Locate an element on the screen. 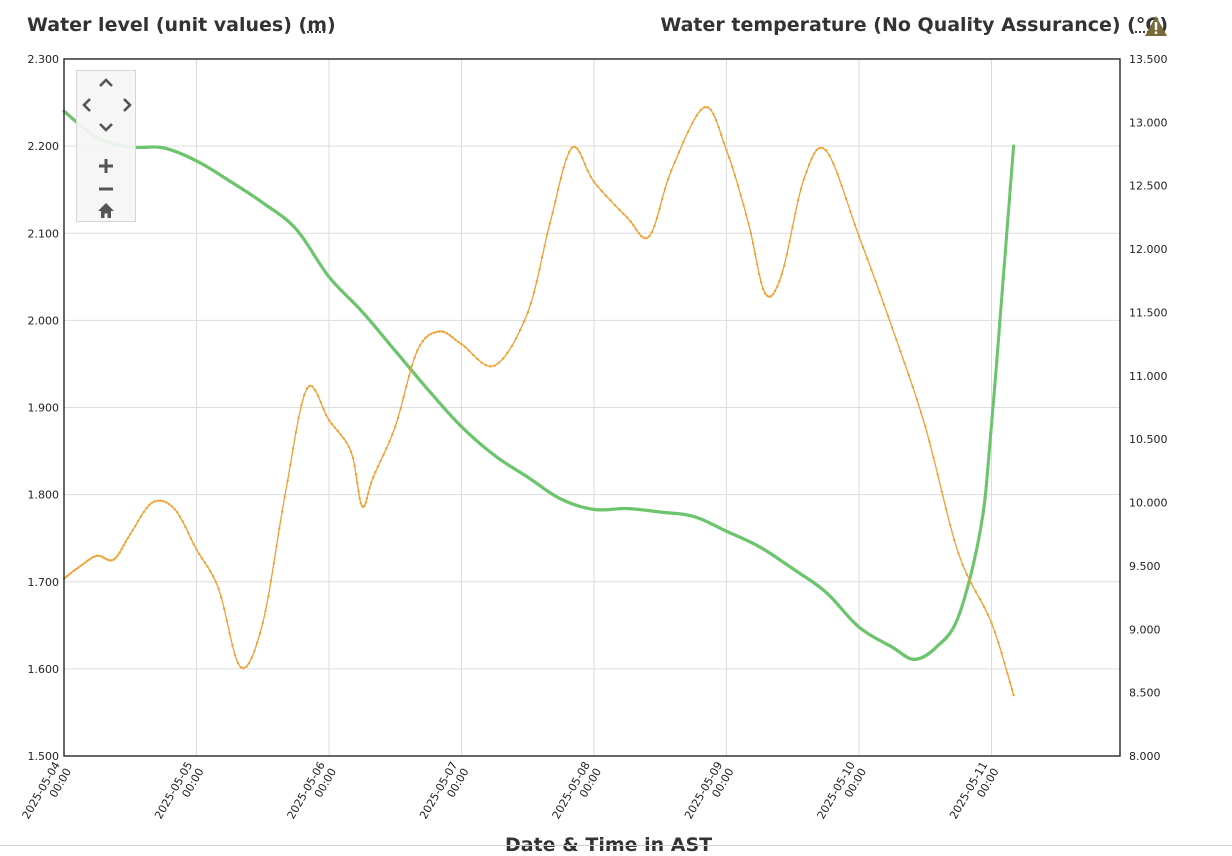 The height and width of the screenshot is (856, 1232). left-tick-label: 1.500 is located at coordinates (44, 756).